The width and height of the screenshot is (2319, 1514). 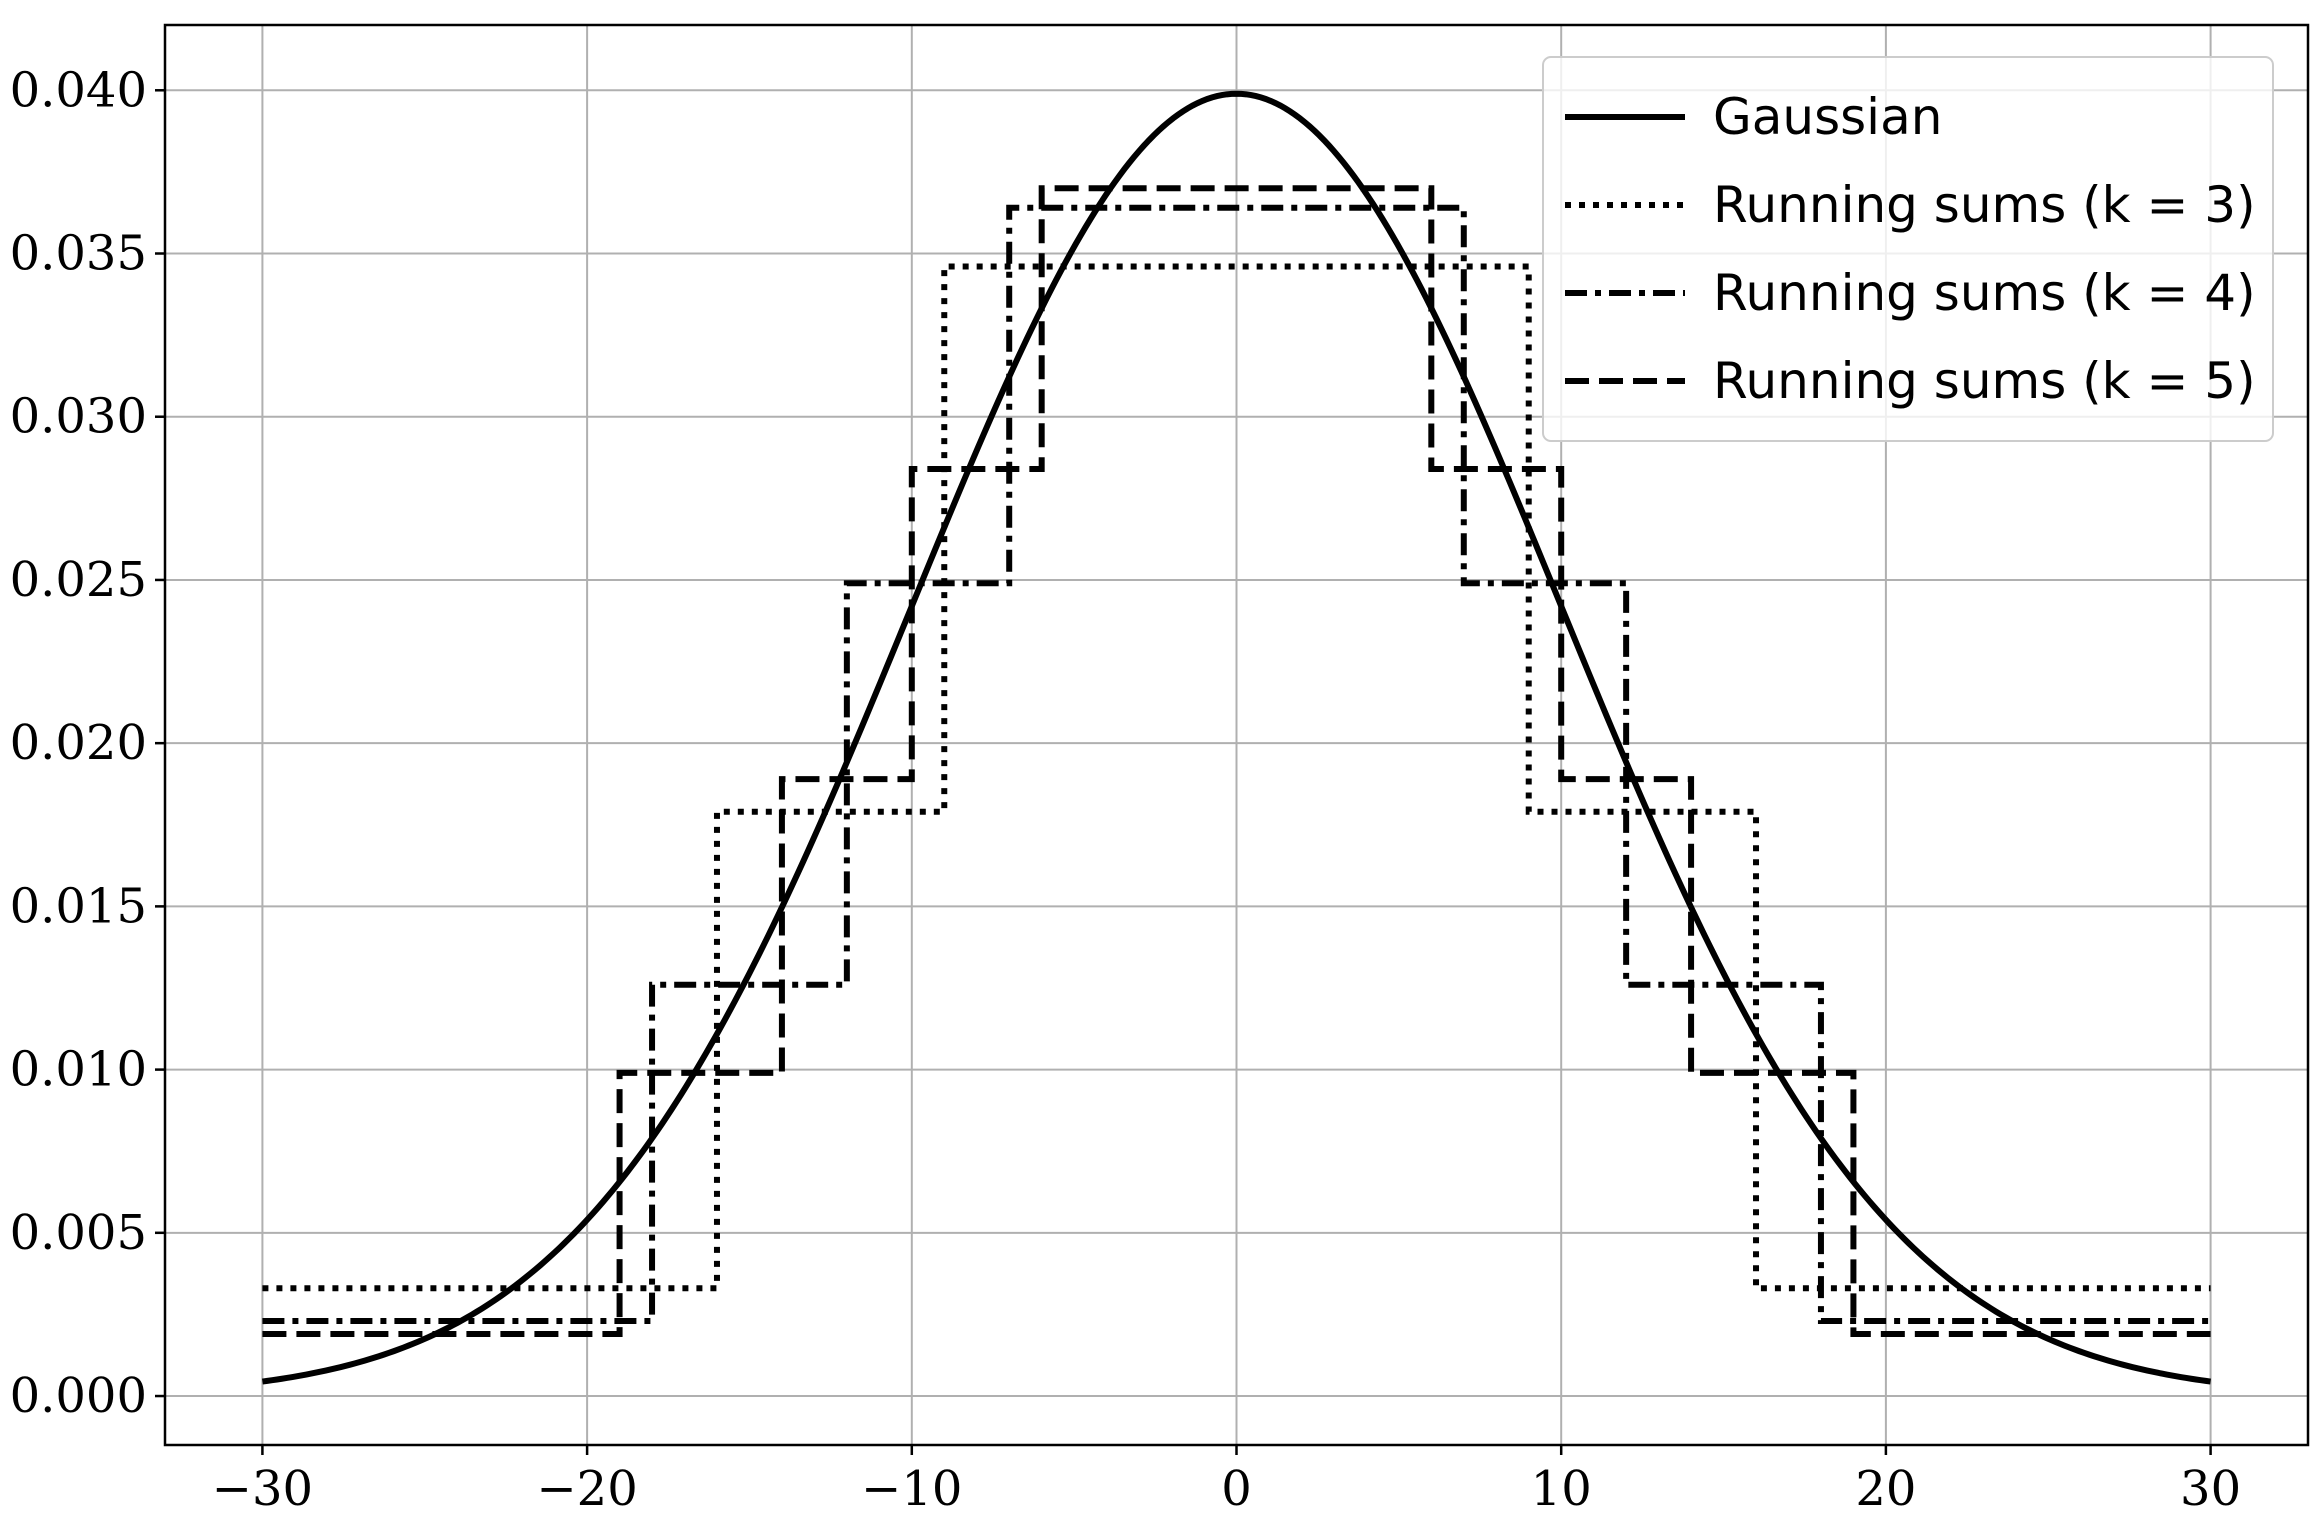 I want to click on x-tick-label-4: 10, so click(x=1561, y=1487).